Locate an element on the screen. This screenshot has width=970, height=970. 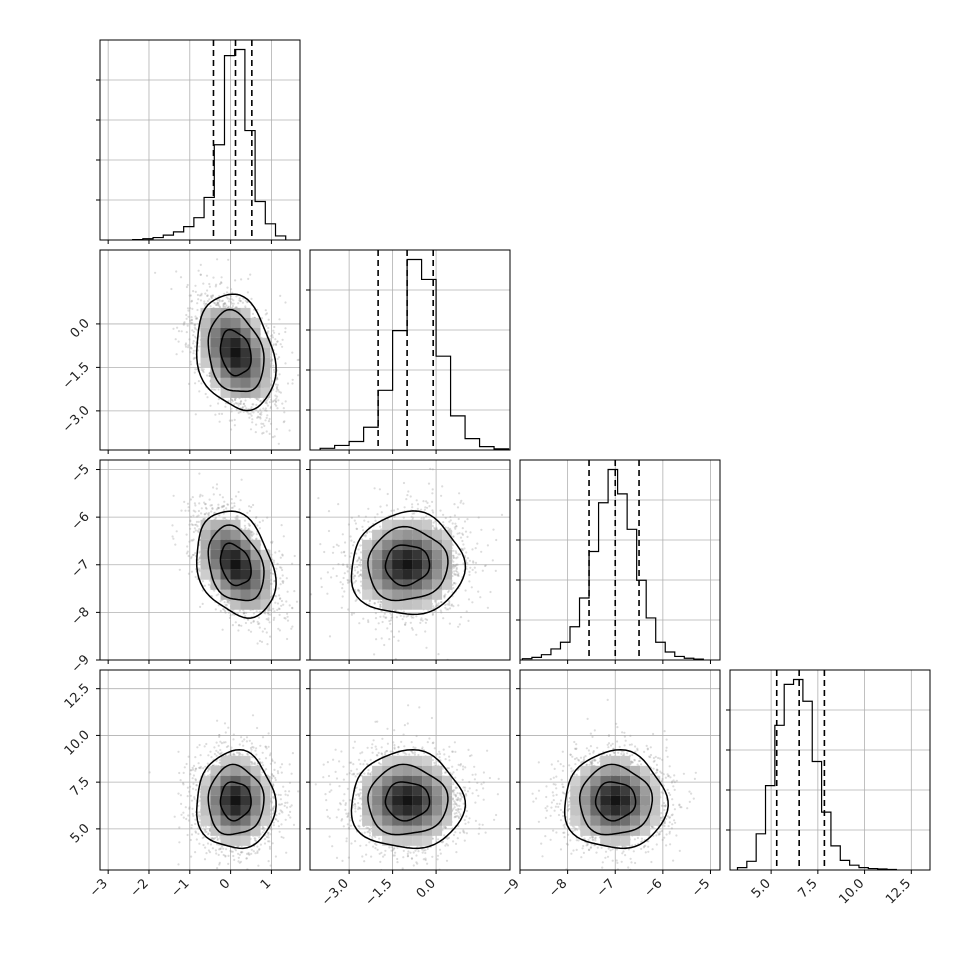
histogram-step is located at coordinates (414, 354).